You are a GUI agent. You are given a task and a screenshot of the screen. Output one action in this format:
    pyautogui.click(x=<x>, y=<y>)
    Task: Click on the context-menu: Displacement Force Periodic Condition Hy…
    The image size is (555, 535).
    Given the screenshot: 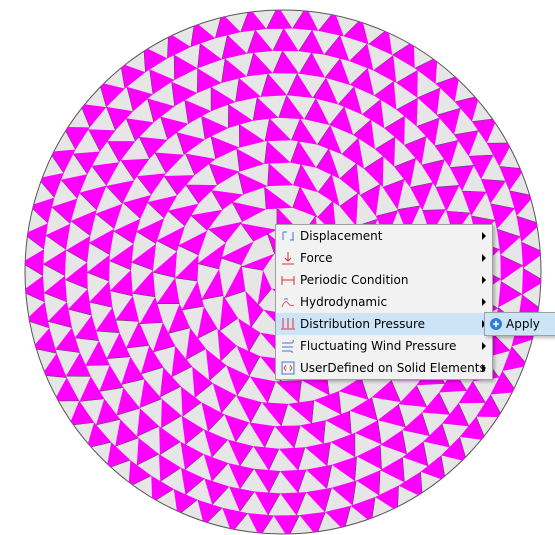 What is the action you would take?
    pyautogui.click(x=384, y=302)
    